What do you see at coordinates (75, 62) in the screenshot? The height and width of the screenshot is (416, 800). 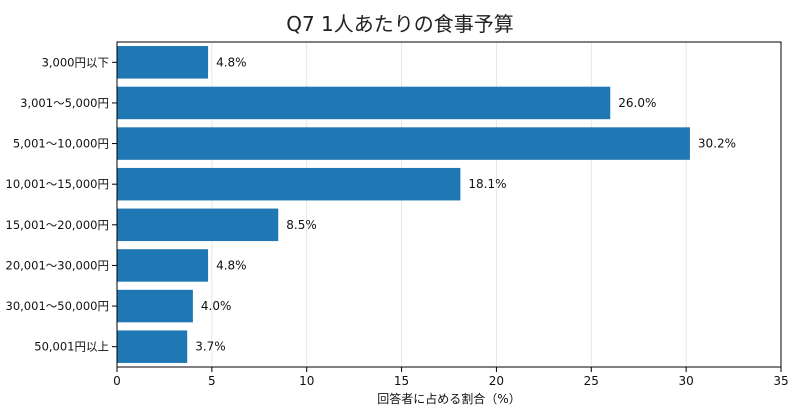 I see `y-tick-label: 3,000円以下` at bounding box center [75, 62].